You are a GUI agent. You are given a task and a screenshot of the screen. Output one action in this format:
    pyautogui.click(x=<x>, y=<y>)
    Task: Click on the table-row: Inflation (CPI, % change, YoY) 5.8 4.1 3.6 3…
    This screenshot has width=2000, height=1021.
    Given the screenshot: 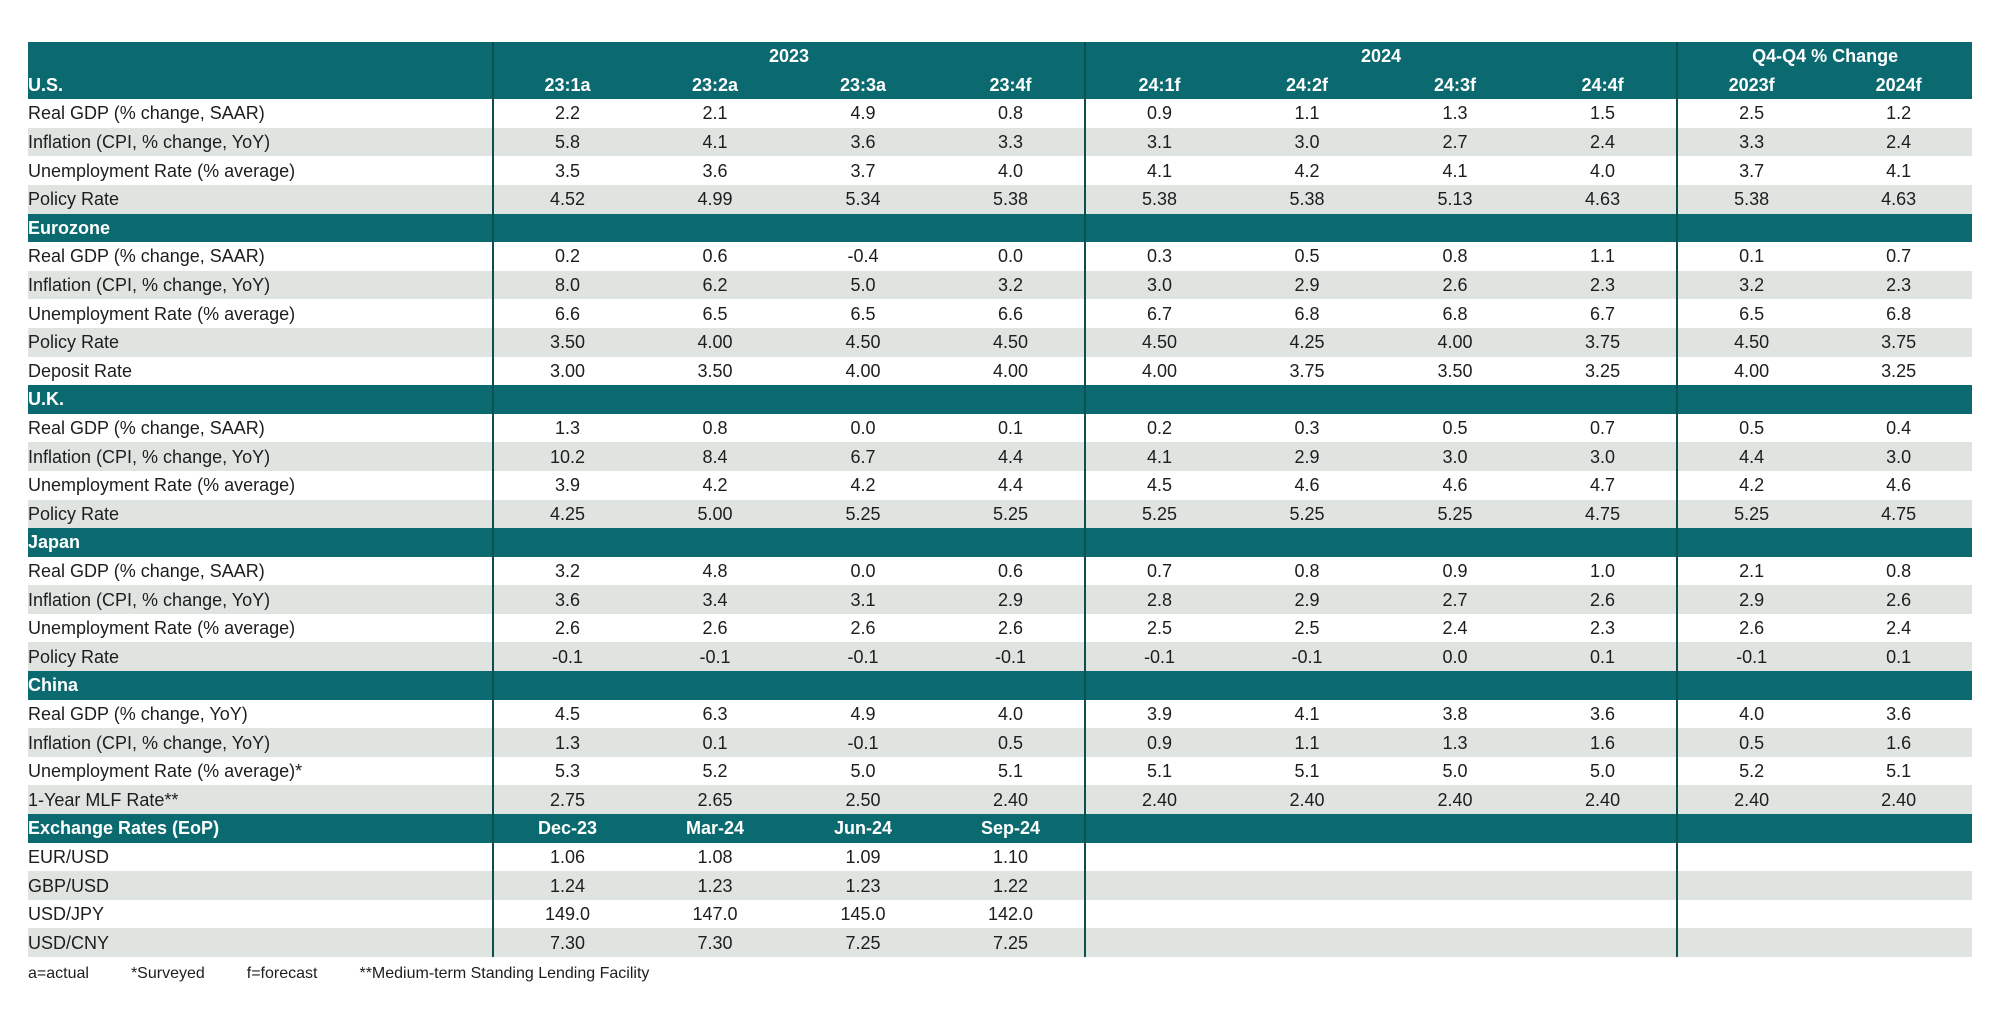 What is the action you would take?
    pyautogui.click(x=1000, y=142)
    